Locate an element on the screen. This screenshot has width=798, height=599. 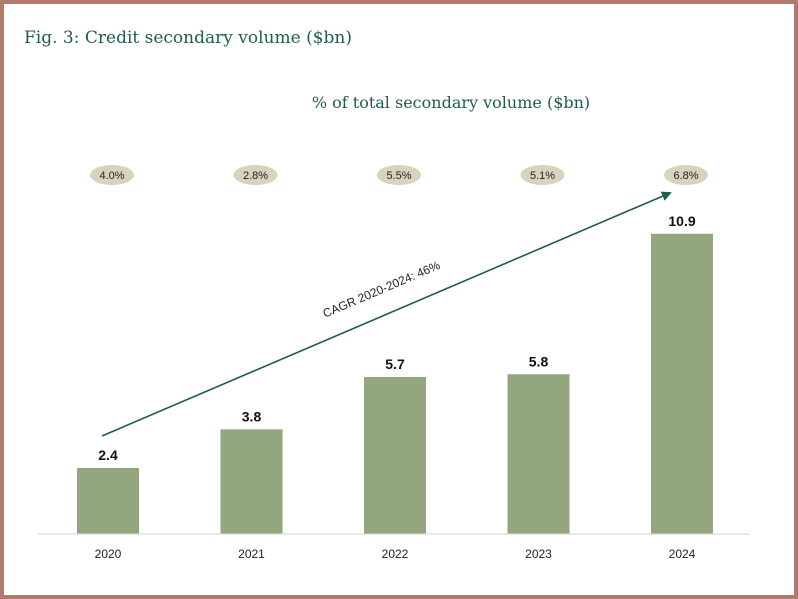
bar-2024 is located at coordinates (682, 383).